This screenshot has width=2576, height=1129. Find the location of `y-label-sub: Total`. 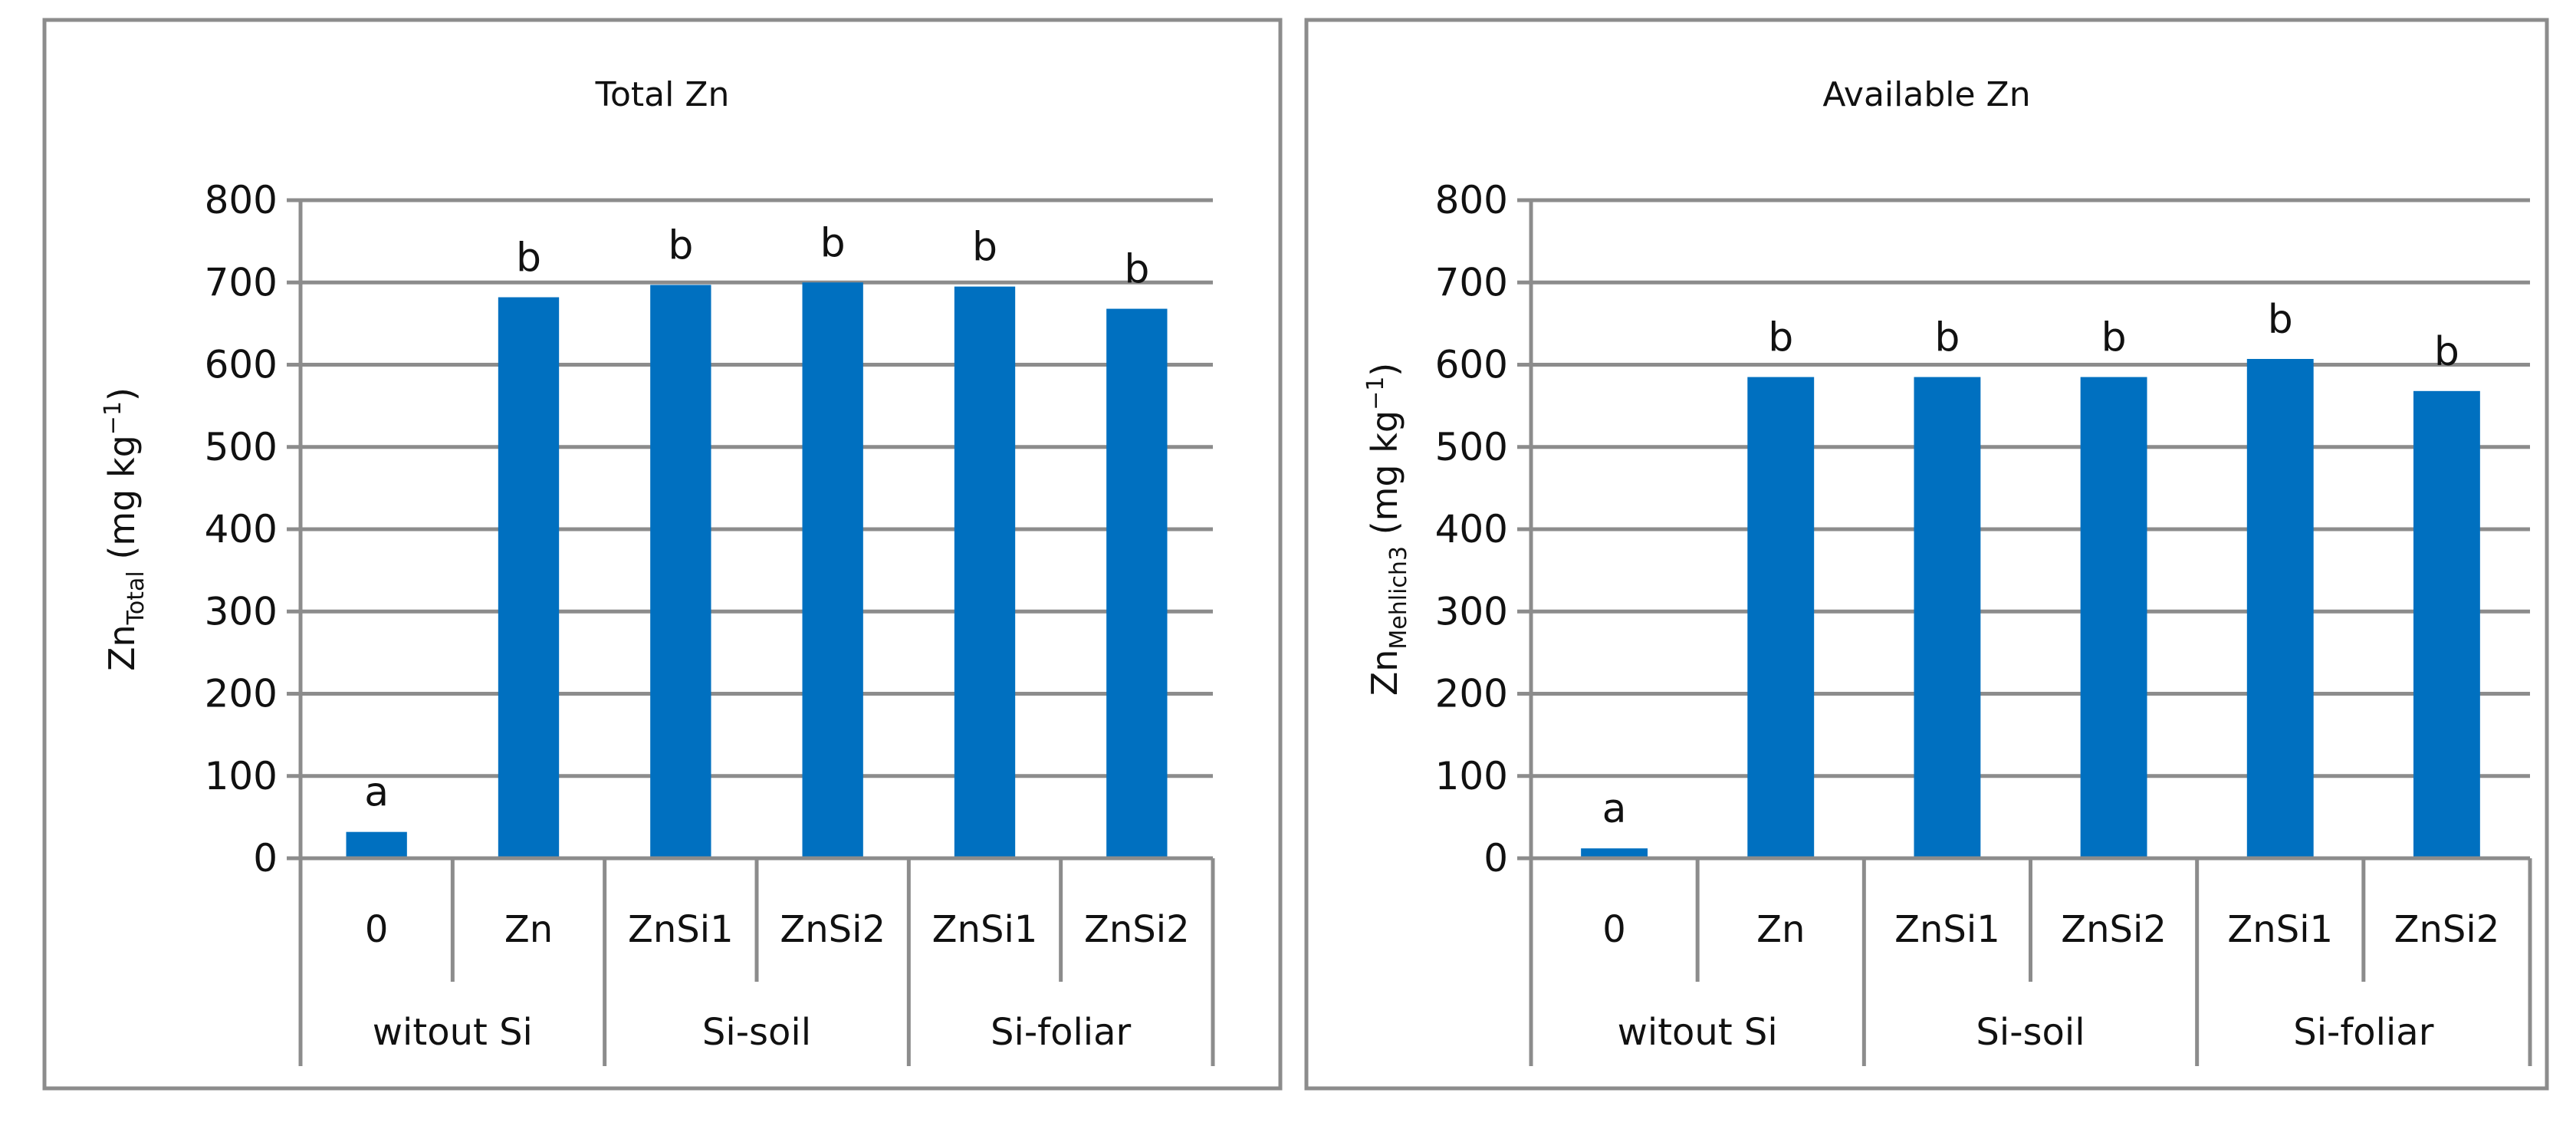

y-label-sub: Total is located at coordinates (136, 598).